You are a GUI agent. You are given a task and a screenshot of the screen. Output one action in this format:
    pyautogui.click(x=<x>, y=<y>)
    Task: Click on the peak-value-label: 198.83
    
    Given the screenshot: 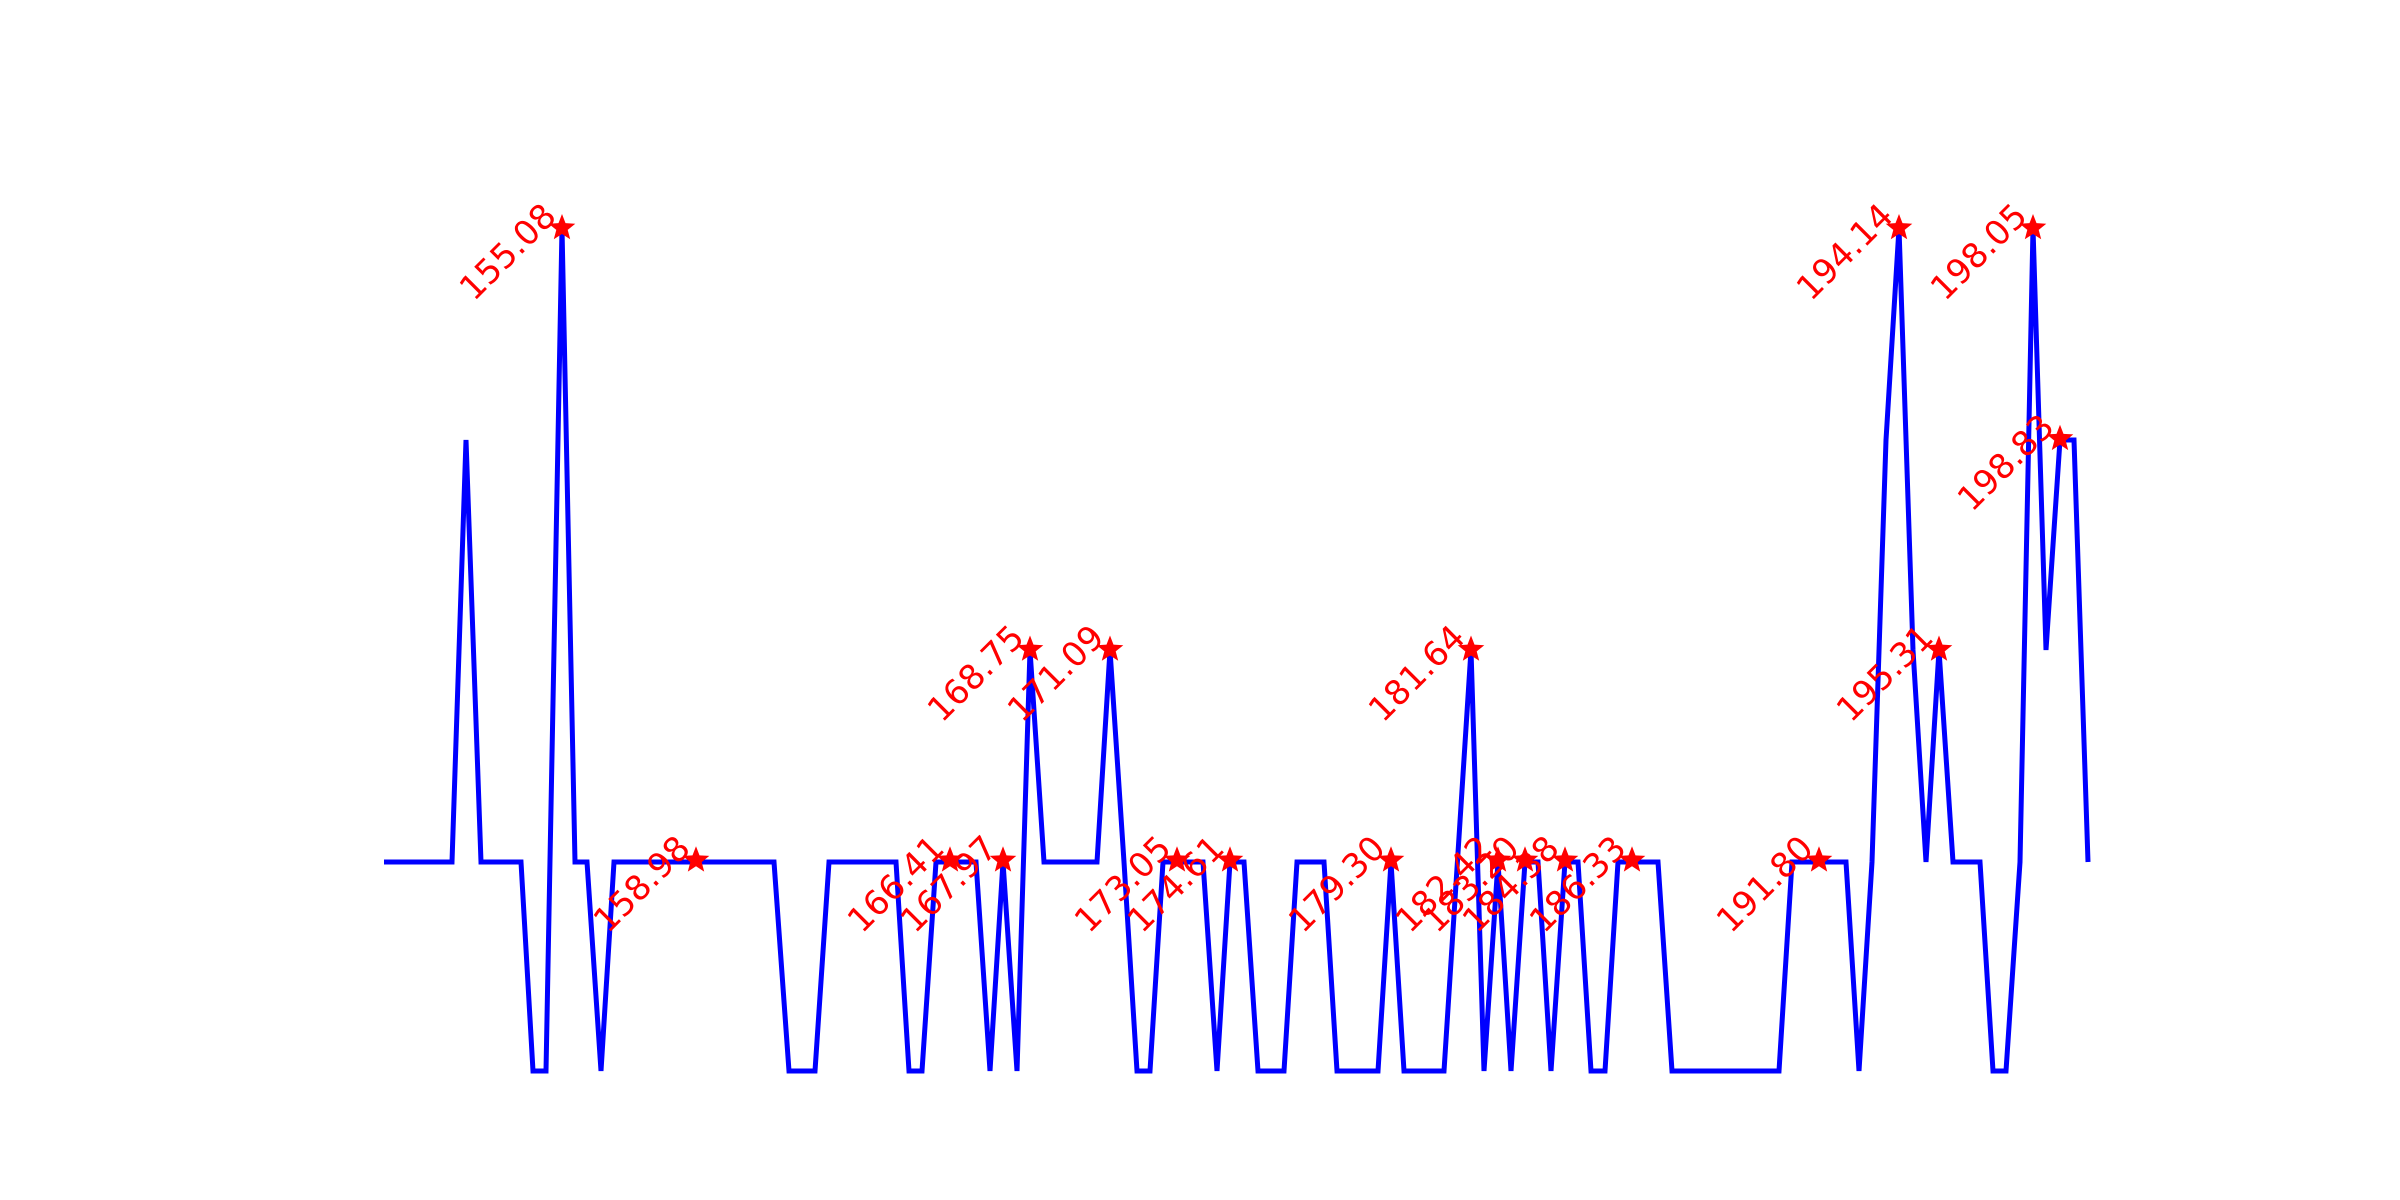 What is the action you would take?
    pyautogui.click(x=2006, y=463)
    